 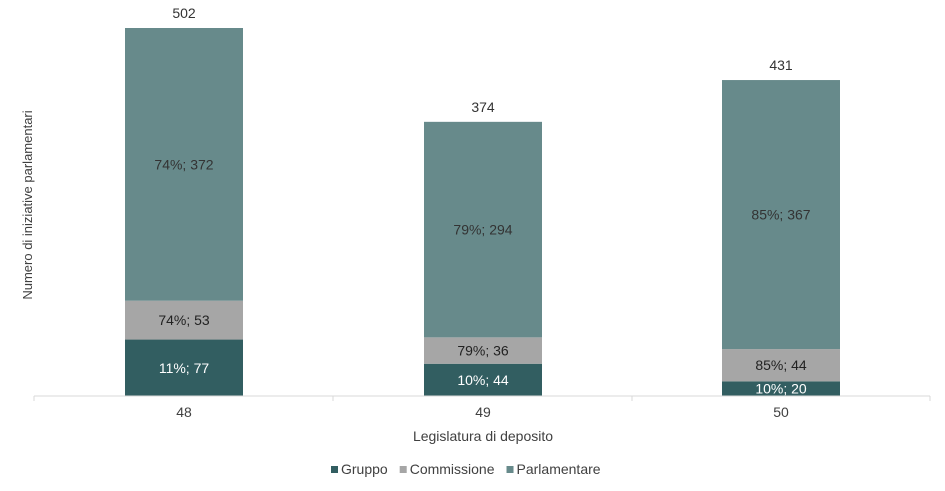 I want to click on data-label: 11%; 77, so click(x=184, y=368).